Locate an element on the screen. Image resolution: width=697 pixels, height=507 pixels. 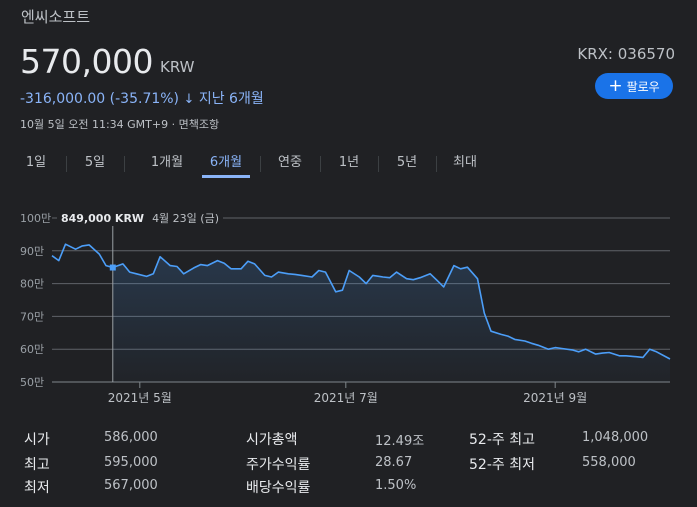
stat-value-52w-high: 1,048,000 is located at coordinates (615, 437).